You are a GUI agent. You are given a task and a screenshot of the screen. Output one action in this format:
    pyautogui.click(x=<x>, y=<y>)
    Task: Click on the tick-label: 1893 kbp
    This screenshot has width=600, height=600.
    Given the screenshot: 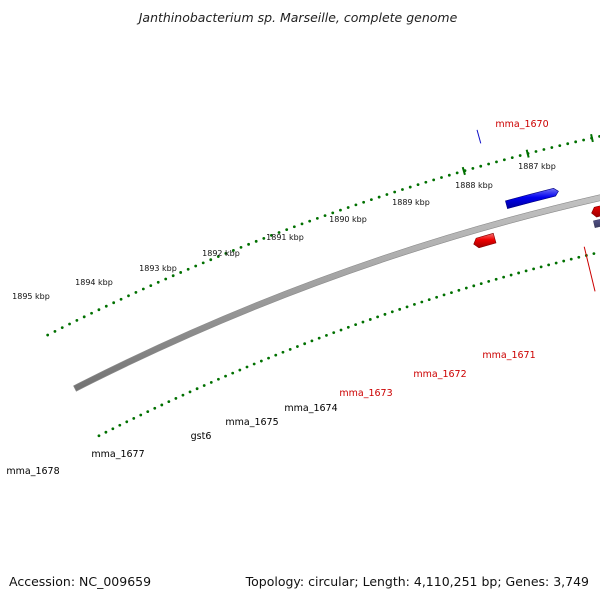 What is the action you would take?
    pyautogui.click(x=158, y=268)
    